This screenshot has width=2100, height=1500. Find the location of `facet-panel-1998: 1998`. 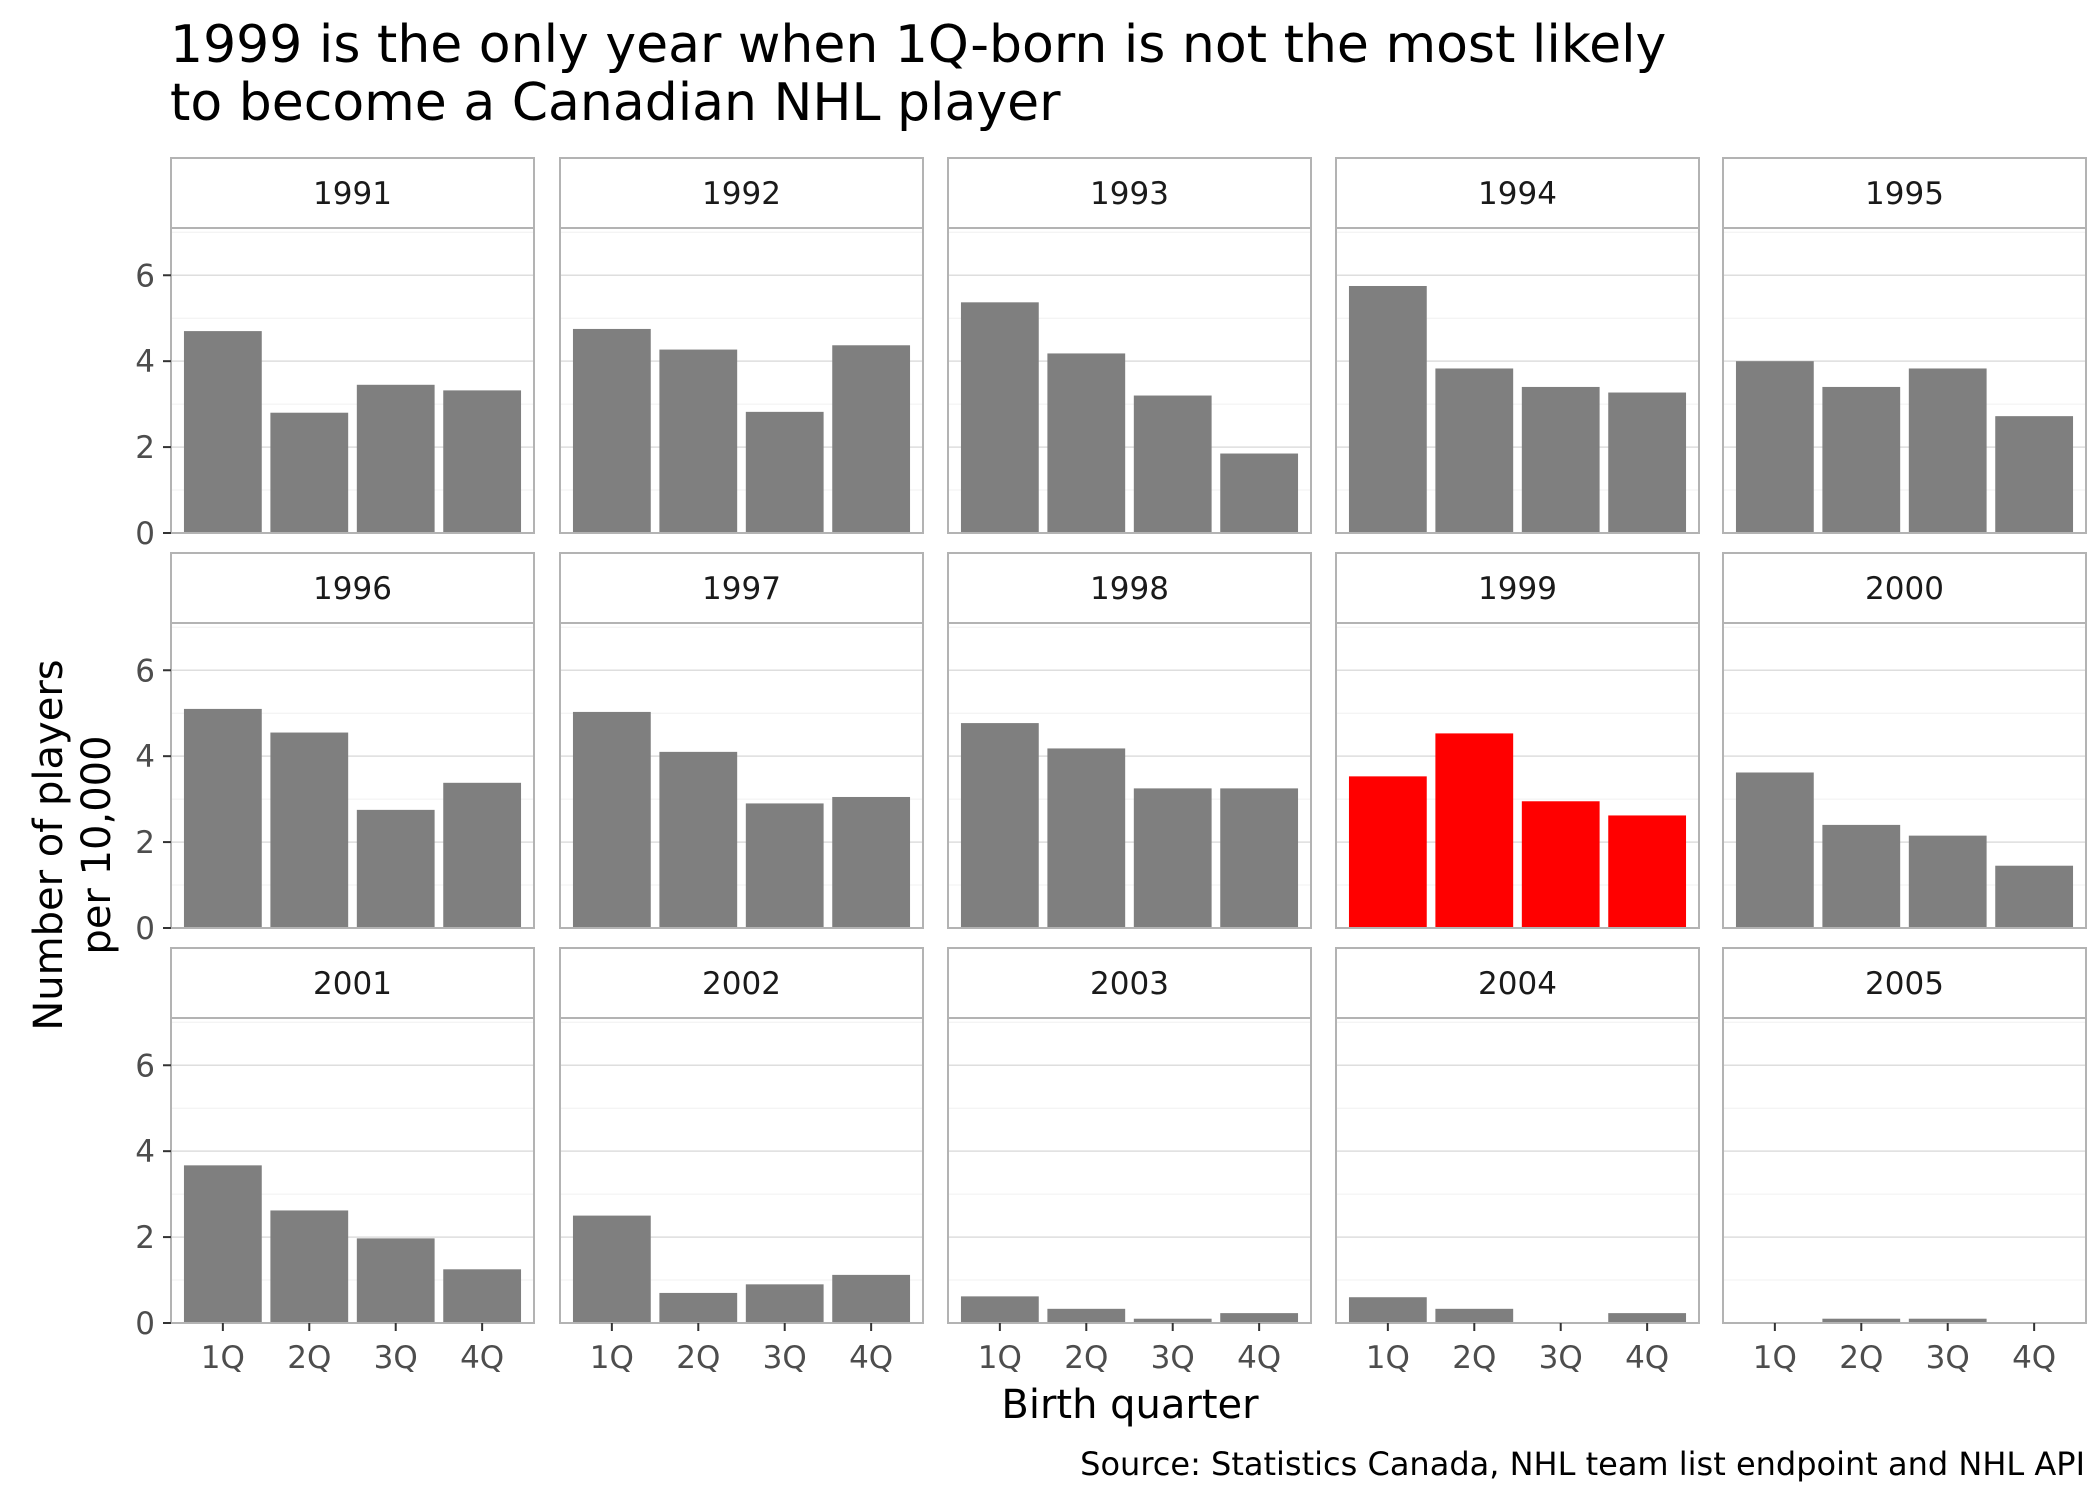

facet-panel-1998: 1998 is located at coordinates (1129, 740).